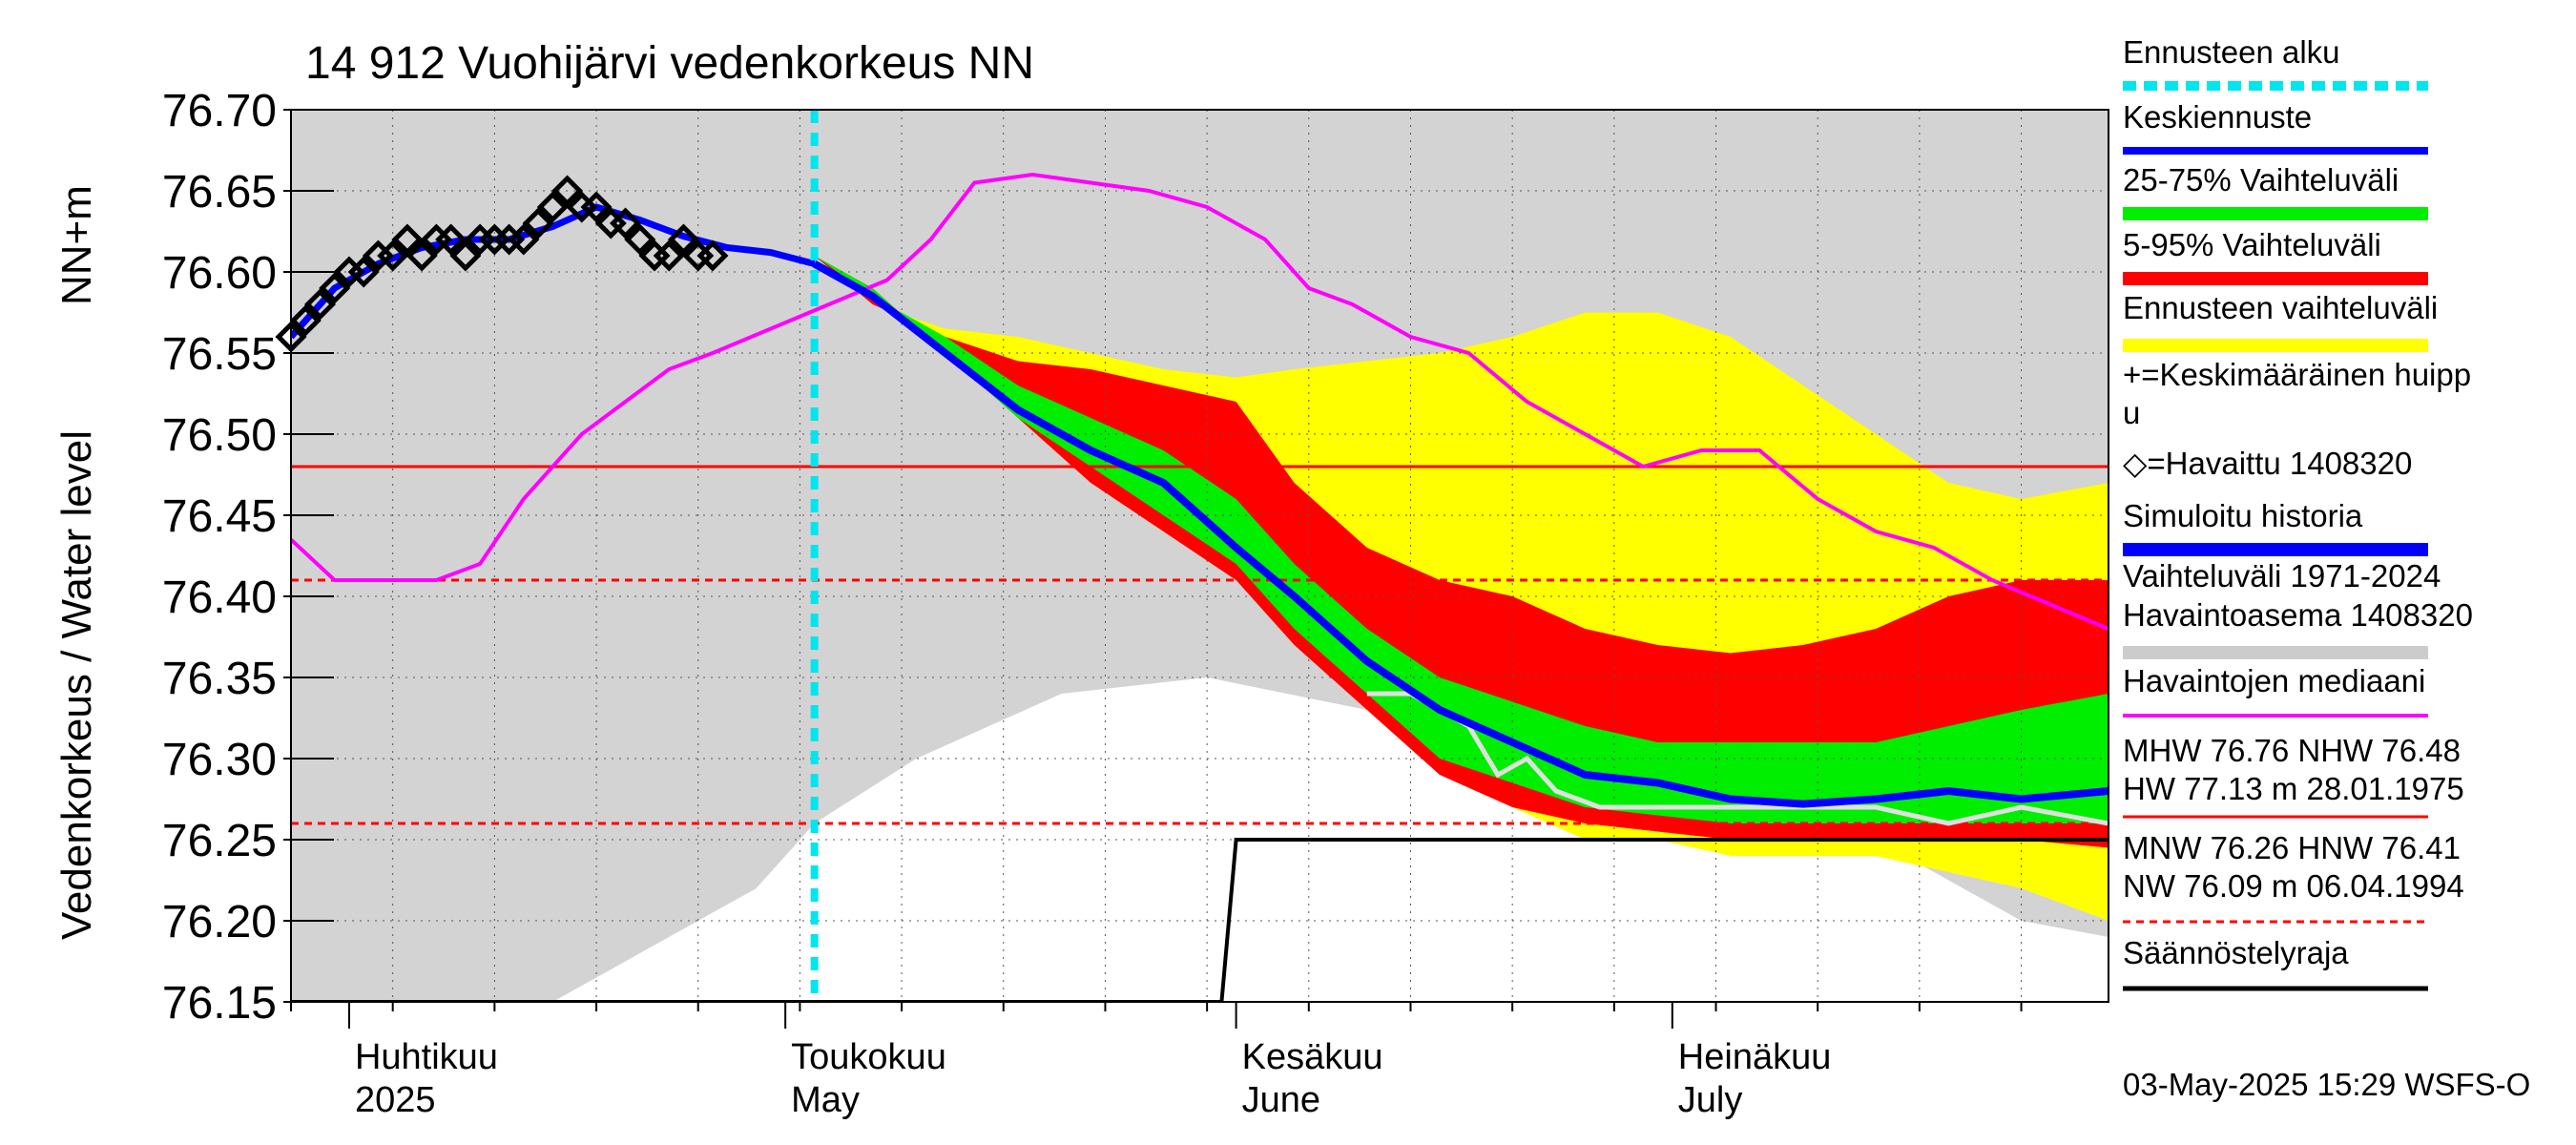  What do you see at coordinates (2326, 1085) in the screenshot?
I see `footer-timestamp: 03-May-2025 15:29 WSFS-O` at bounding box center [2326, 1085].